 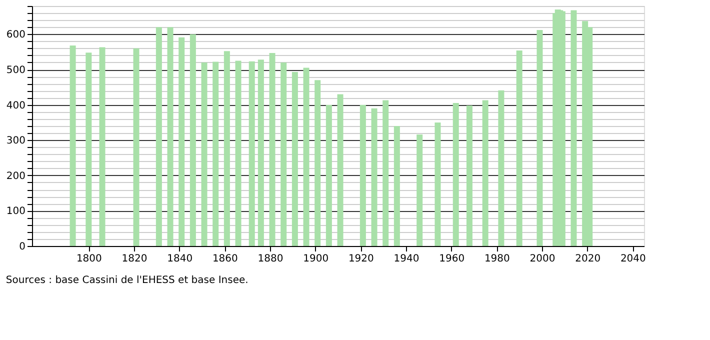 I want to click on x-tick-label: 1960, so click(x=452, y=259).